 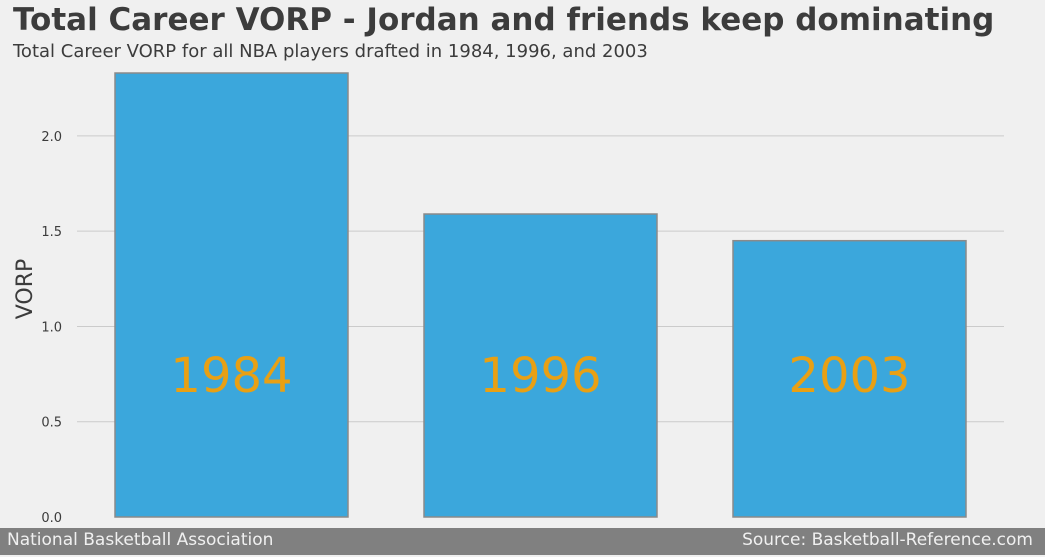 I want to click on bar-2003, so click(x=849, y=378).